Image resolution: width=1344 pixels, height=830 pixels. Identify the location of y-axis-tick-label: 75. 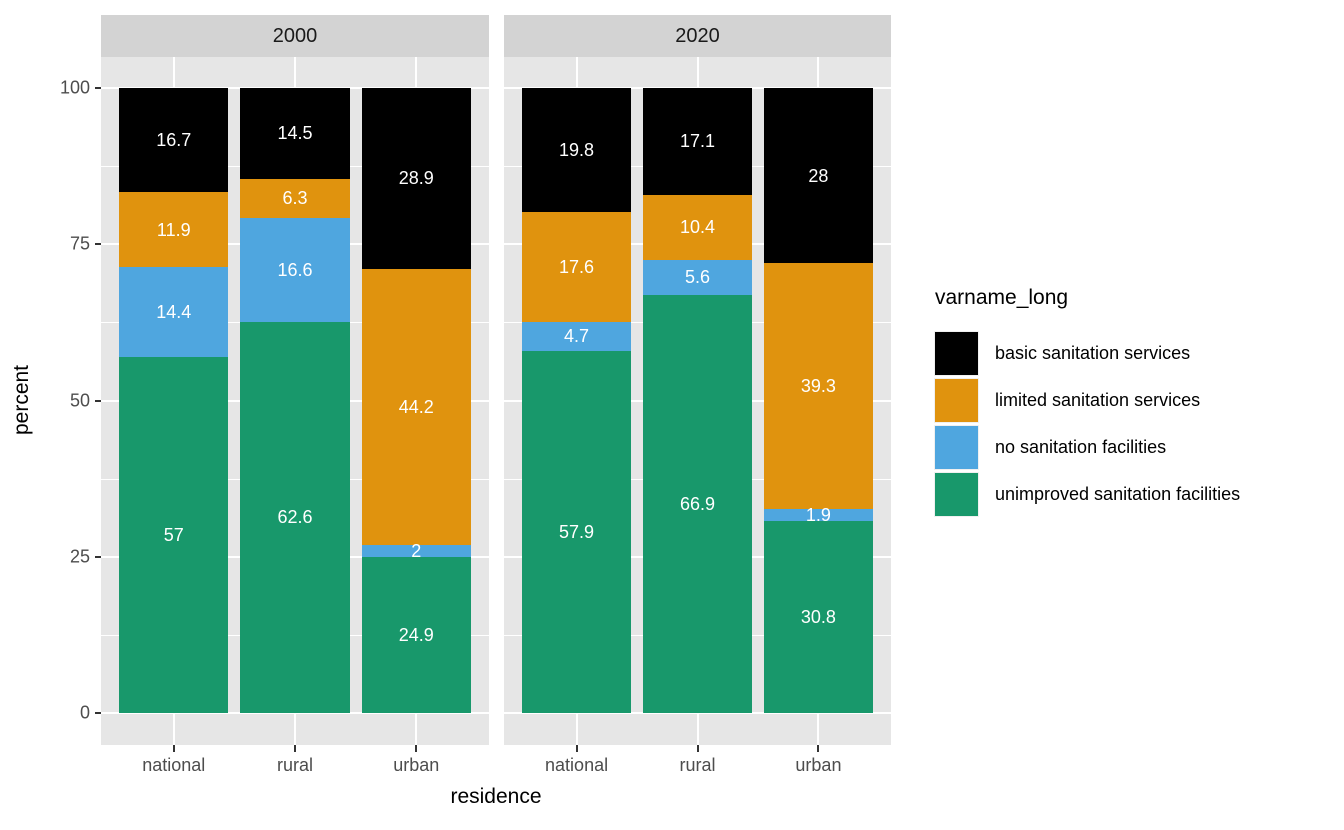
(79, 243).